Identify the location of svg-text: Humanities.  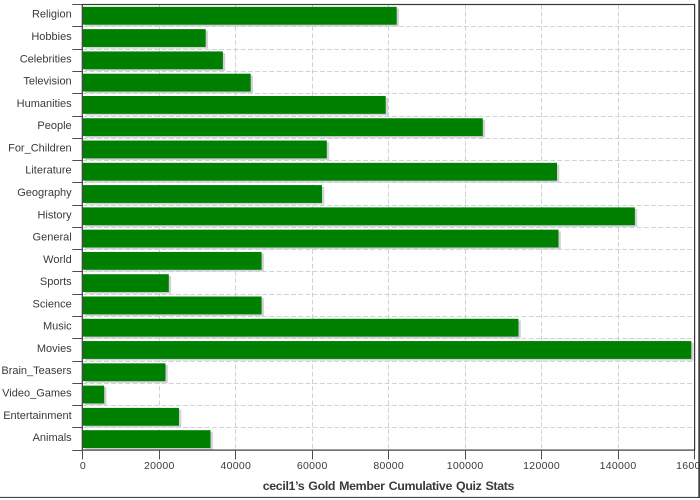
(45, 104).